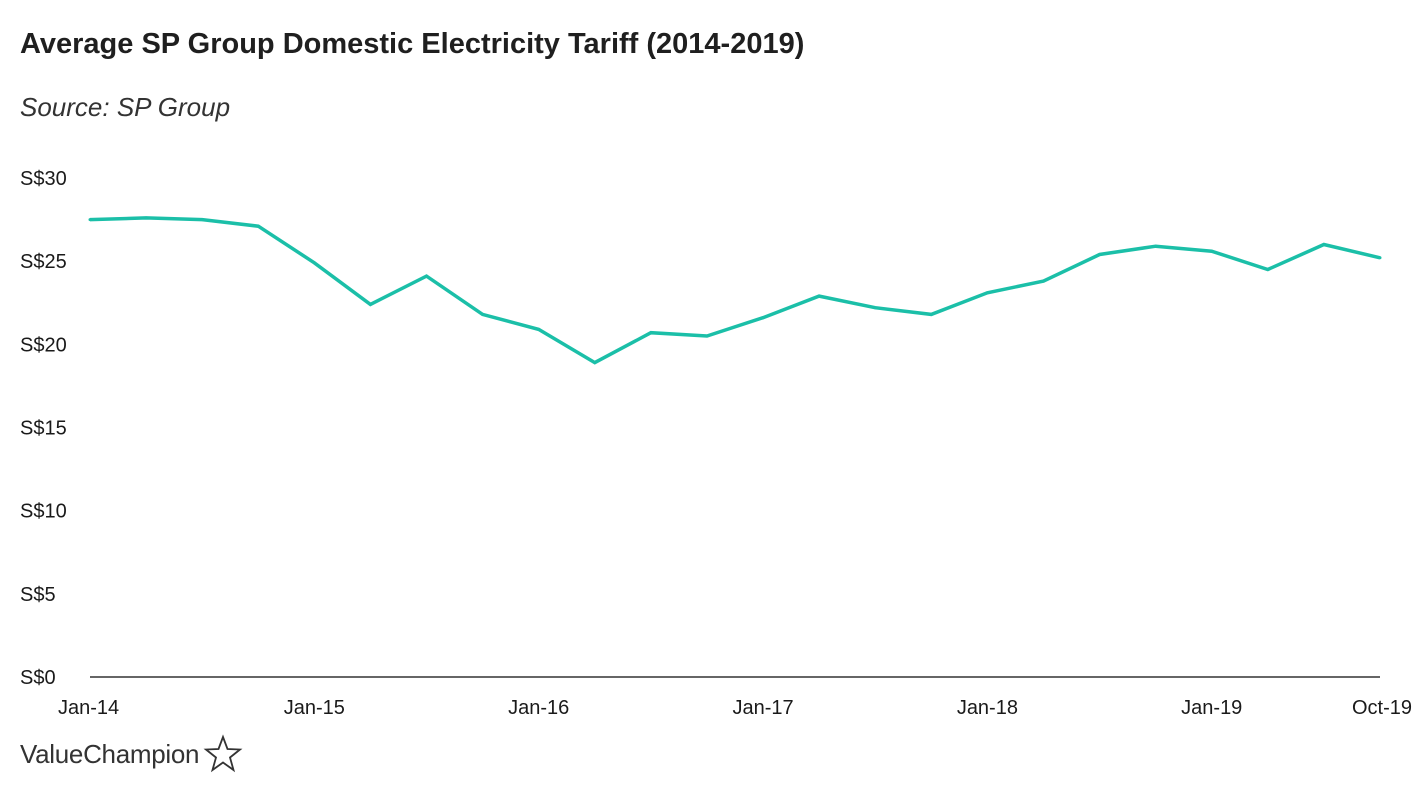 This screenshot has height=806, width=1414. Describe the element at coordinates (125, 107) in the screenshot. I see `chart-subtitle: Source: SP Group` at that location.